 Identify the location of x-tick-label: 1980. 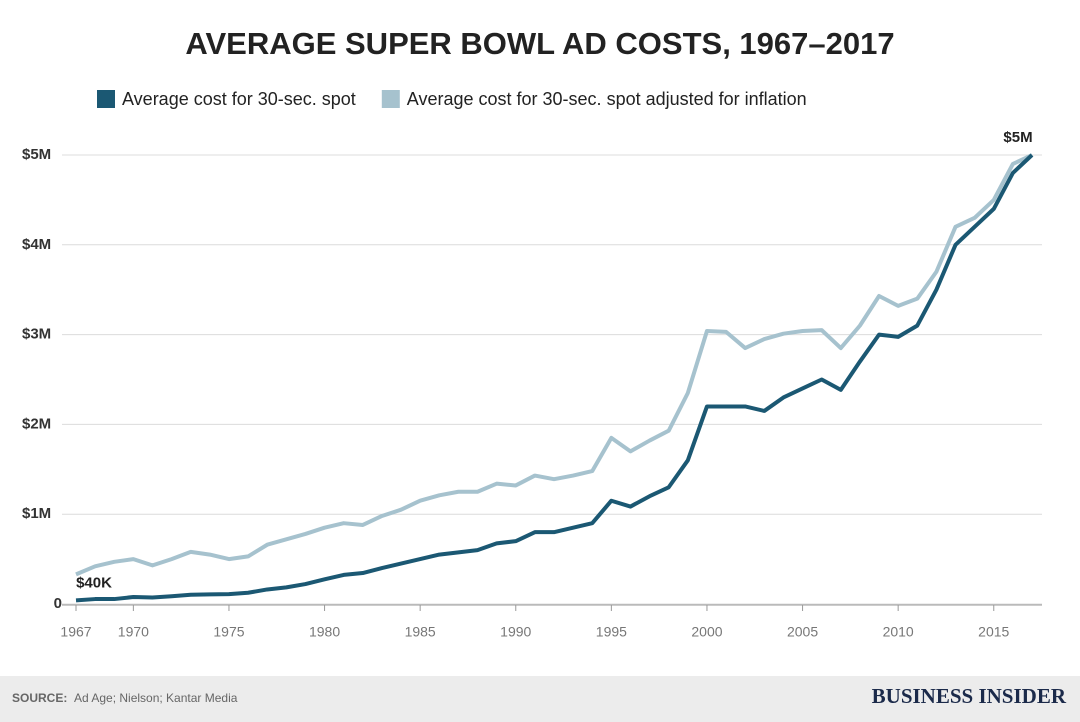
(324, 632).